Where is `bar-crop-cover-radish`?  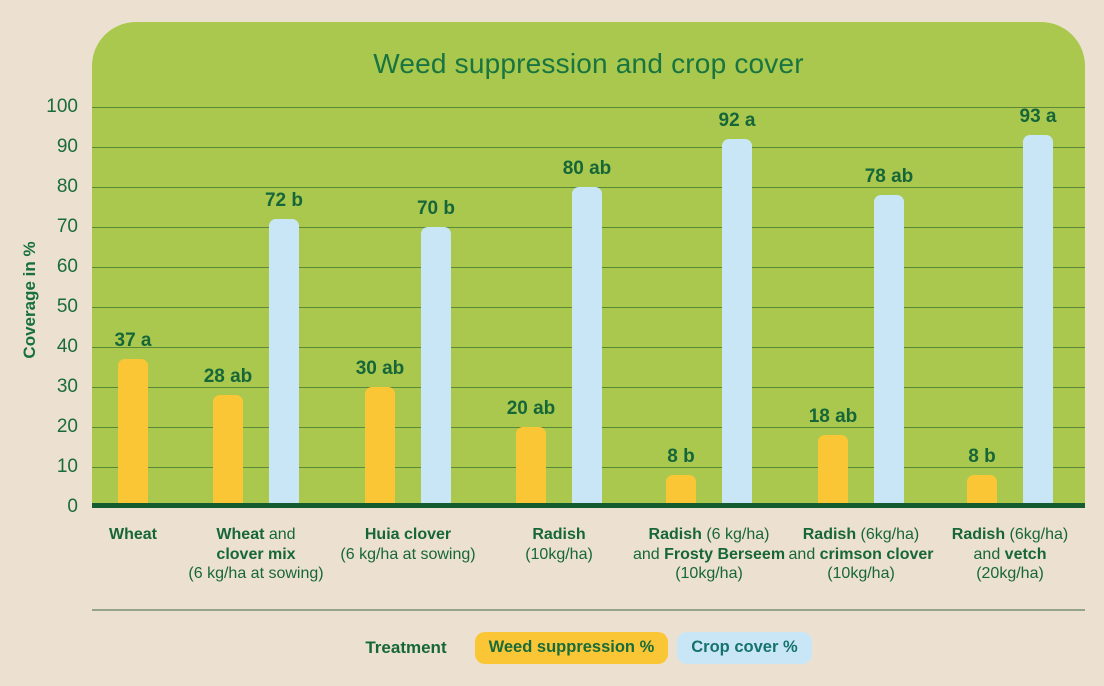 bar-crop-cover-radish is located at coordinates (587, 345).